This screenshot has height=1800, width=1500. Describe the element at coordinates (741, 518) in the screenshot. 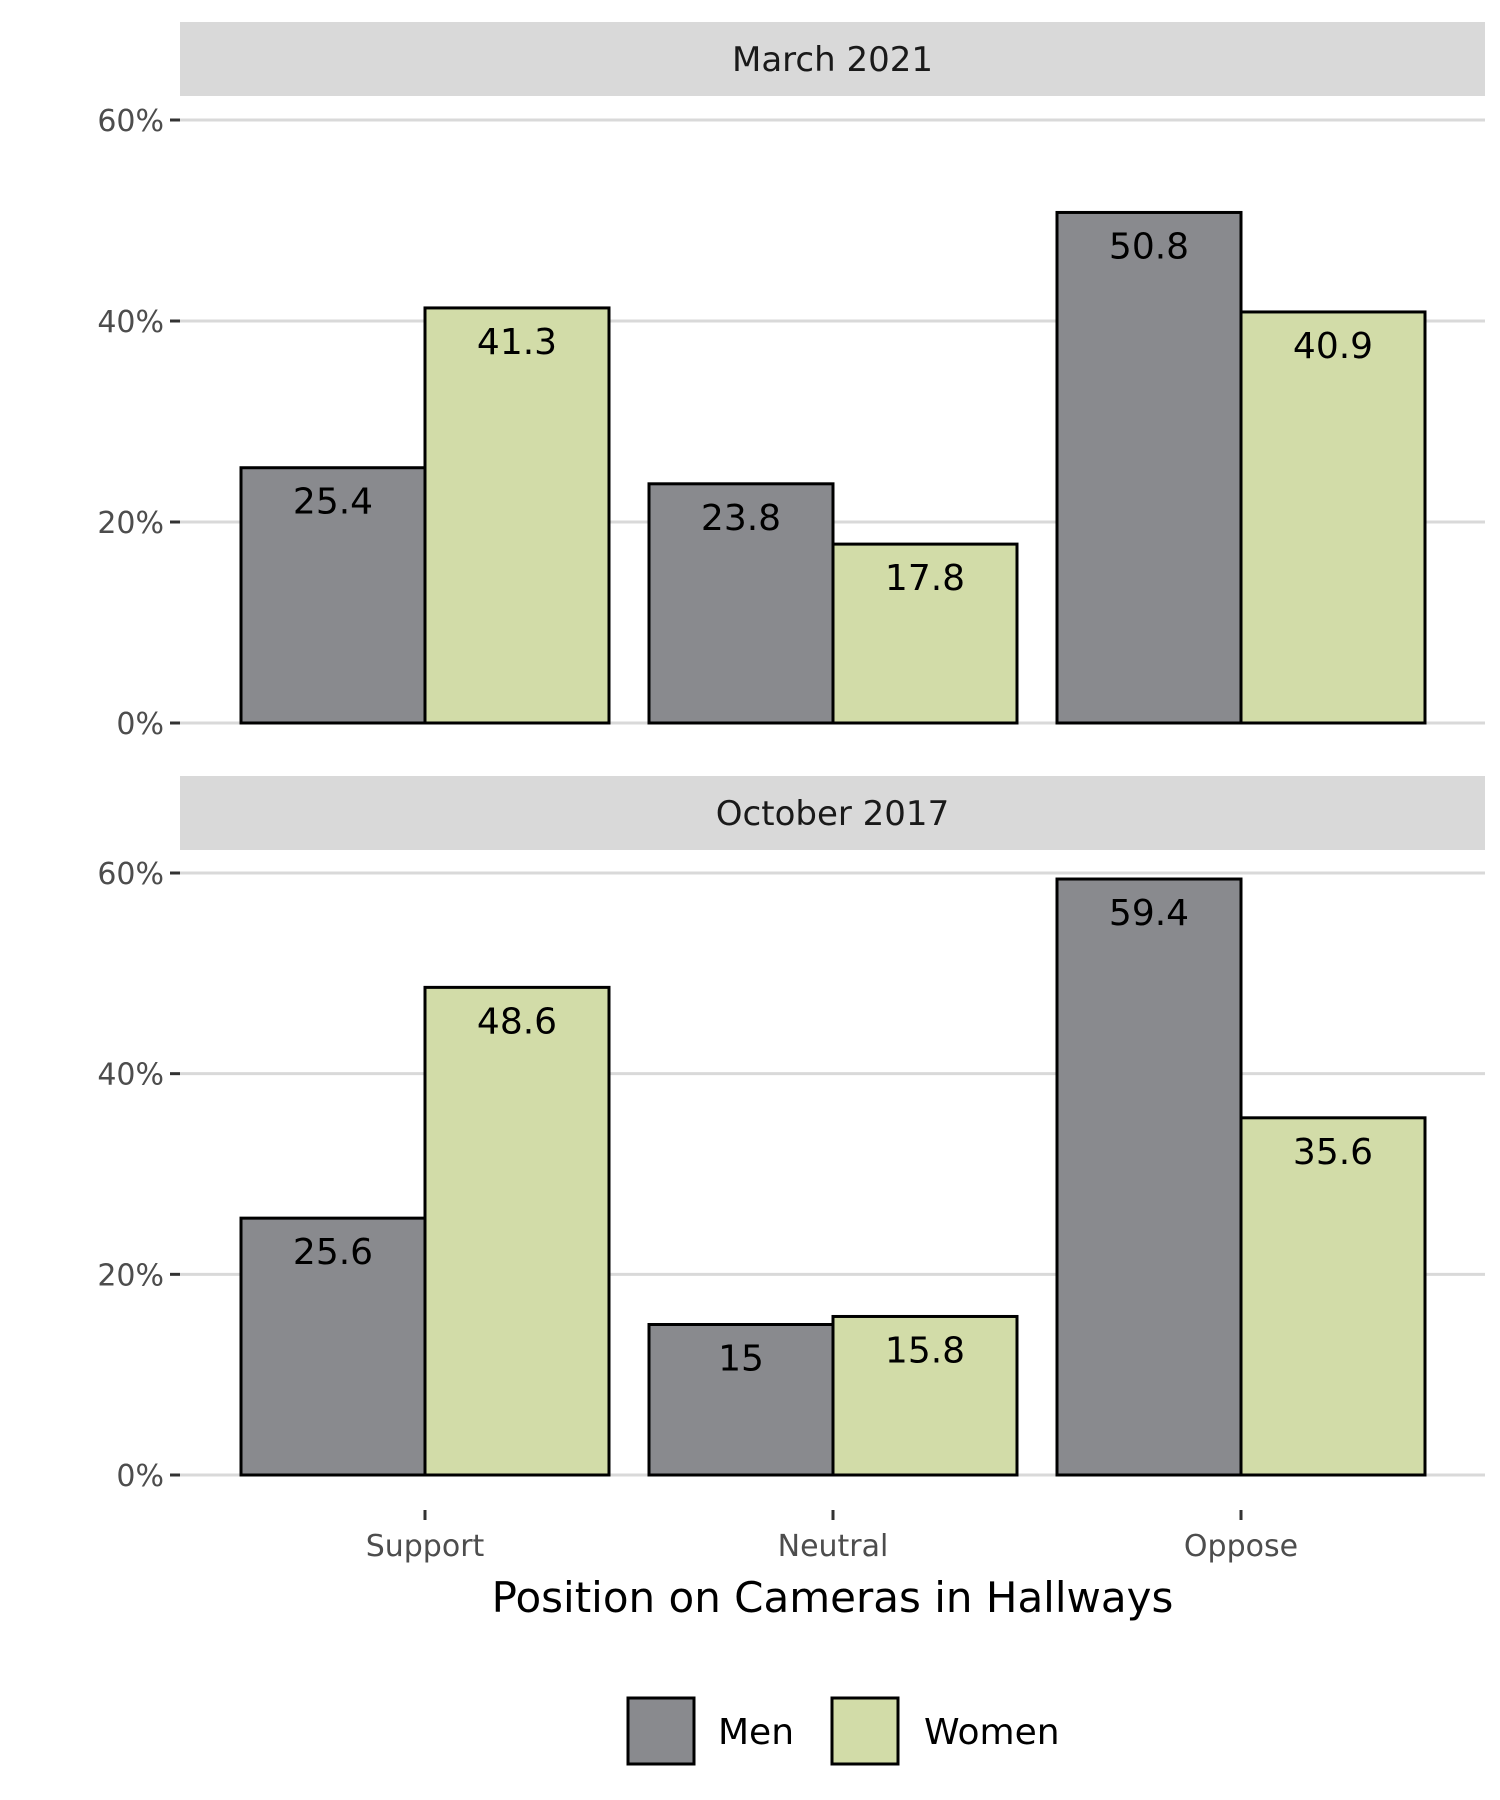

I see `bar-value-label: 23.8` at that location.